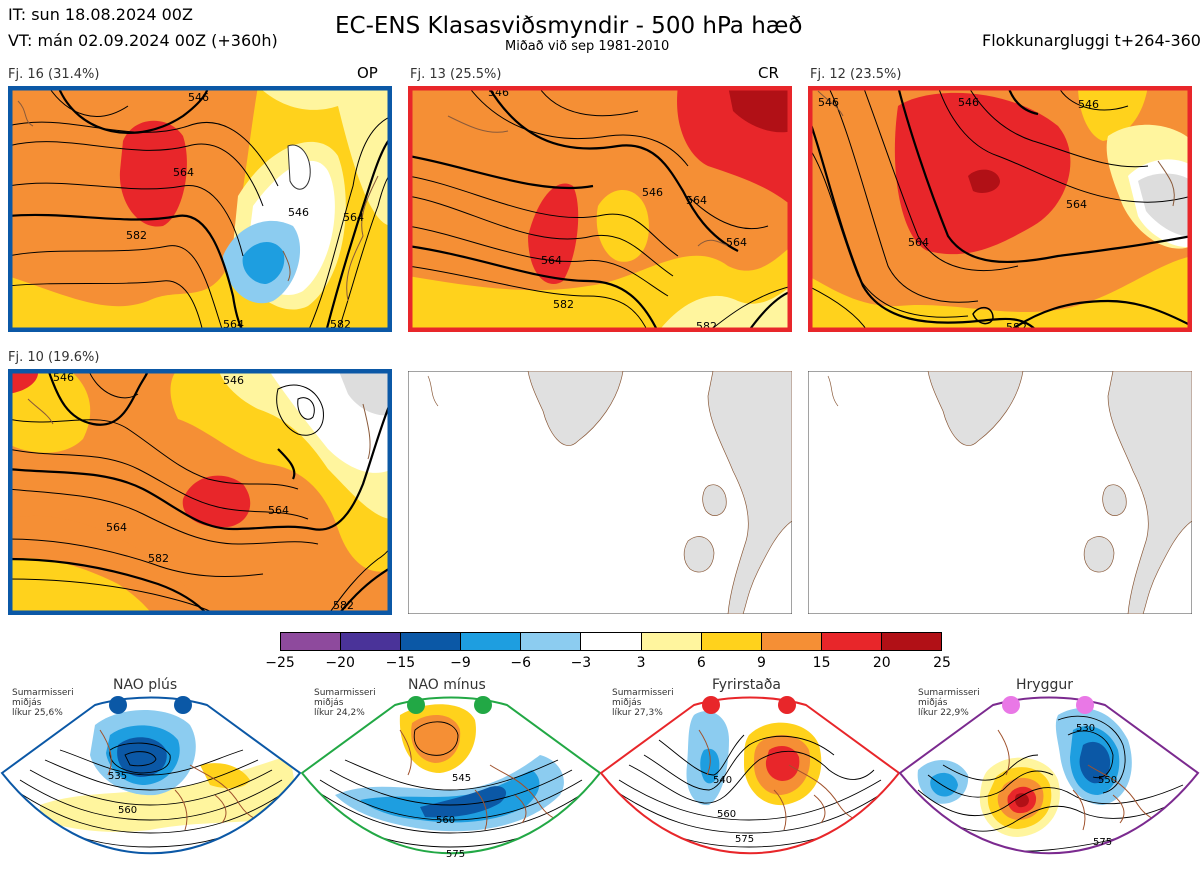 The image size is (1200, 871). Describe the element at coordinates (746, 685) in the screenshot. I see `regime-title-blocking: Fyrirstaða` at that location.